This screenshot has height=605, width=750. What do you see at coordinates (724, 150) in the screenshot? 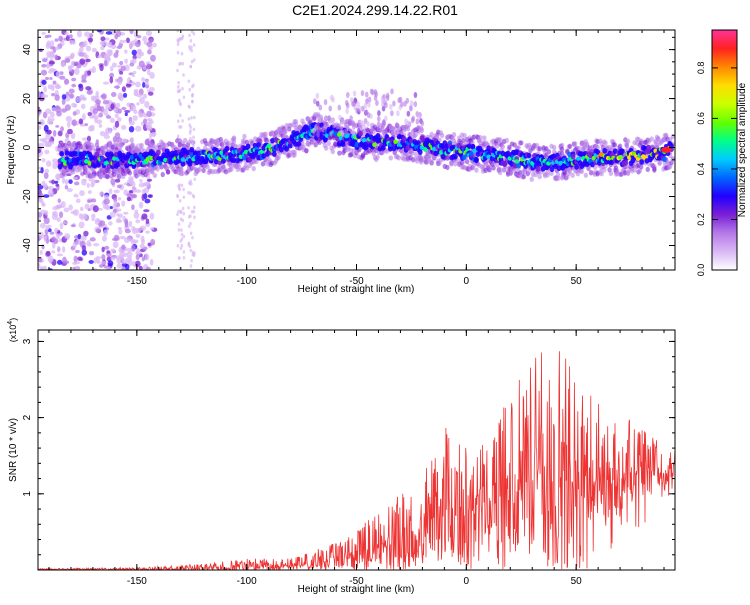
I see `colorbar-frame` at bounding box center [724, 150].